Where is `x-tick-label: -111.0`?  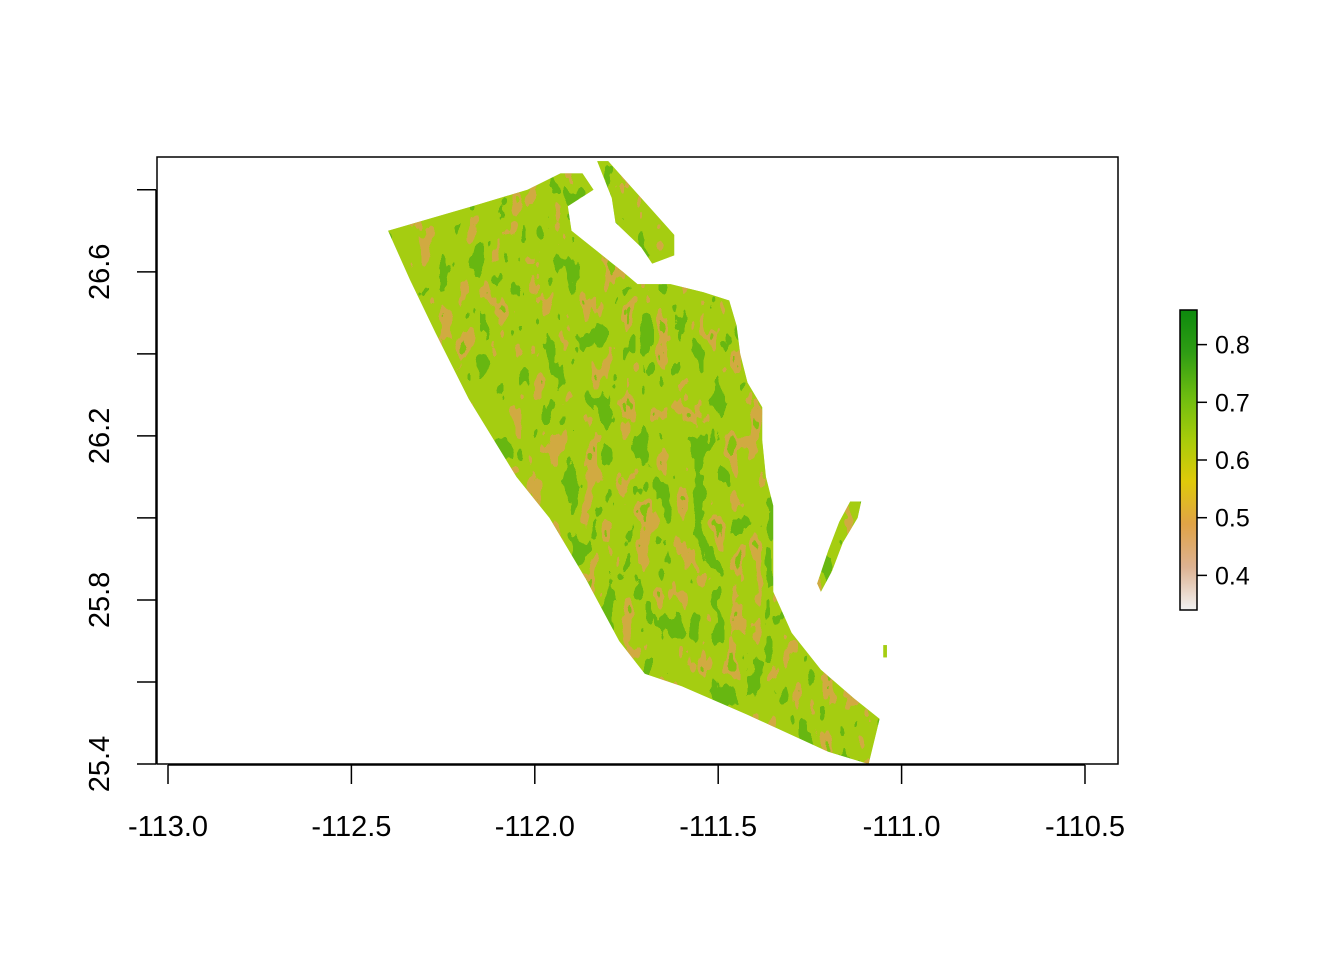
x-tick-label: -111.0 is located at coordinates (902, 827).